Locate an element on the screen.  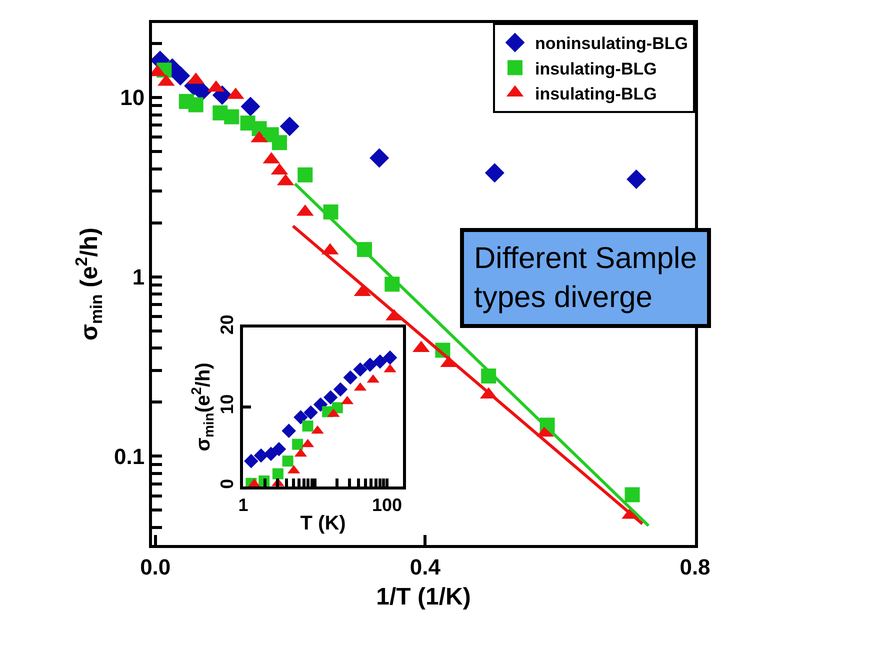
y-tick-label: 0.1 is located at coordinates (129, 456).